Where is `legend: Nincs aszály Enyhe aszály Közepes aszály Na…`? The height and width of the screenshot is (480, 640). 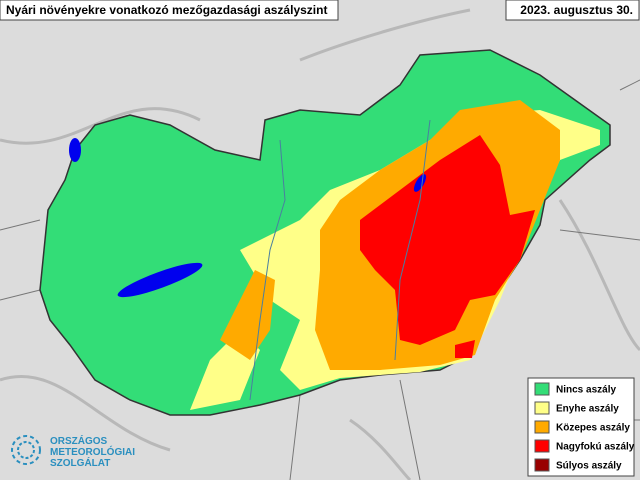
legend: Nincs aszály Enyhe aszály Közepes aszály Na… is located at coordinates (584, 427).